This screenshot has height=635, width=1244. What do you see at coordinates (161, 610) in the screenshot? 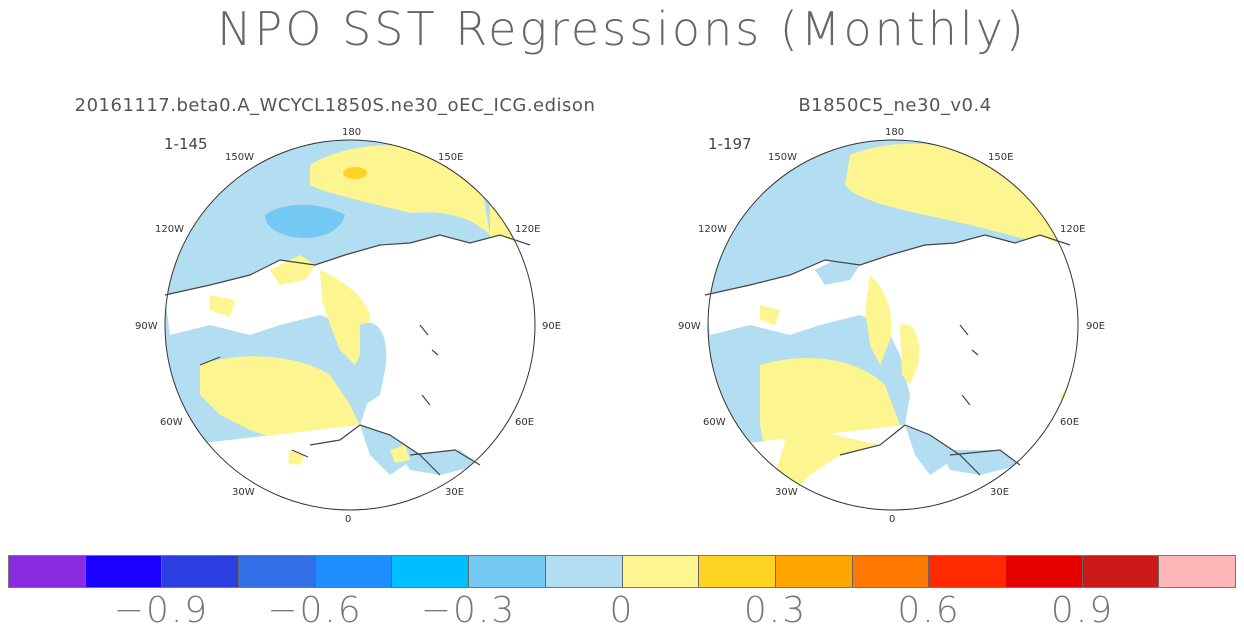
I see `colorbar-tick-label: −0.9` at bounding box center [161, 610].